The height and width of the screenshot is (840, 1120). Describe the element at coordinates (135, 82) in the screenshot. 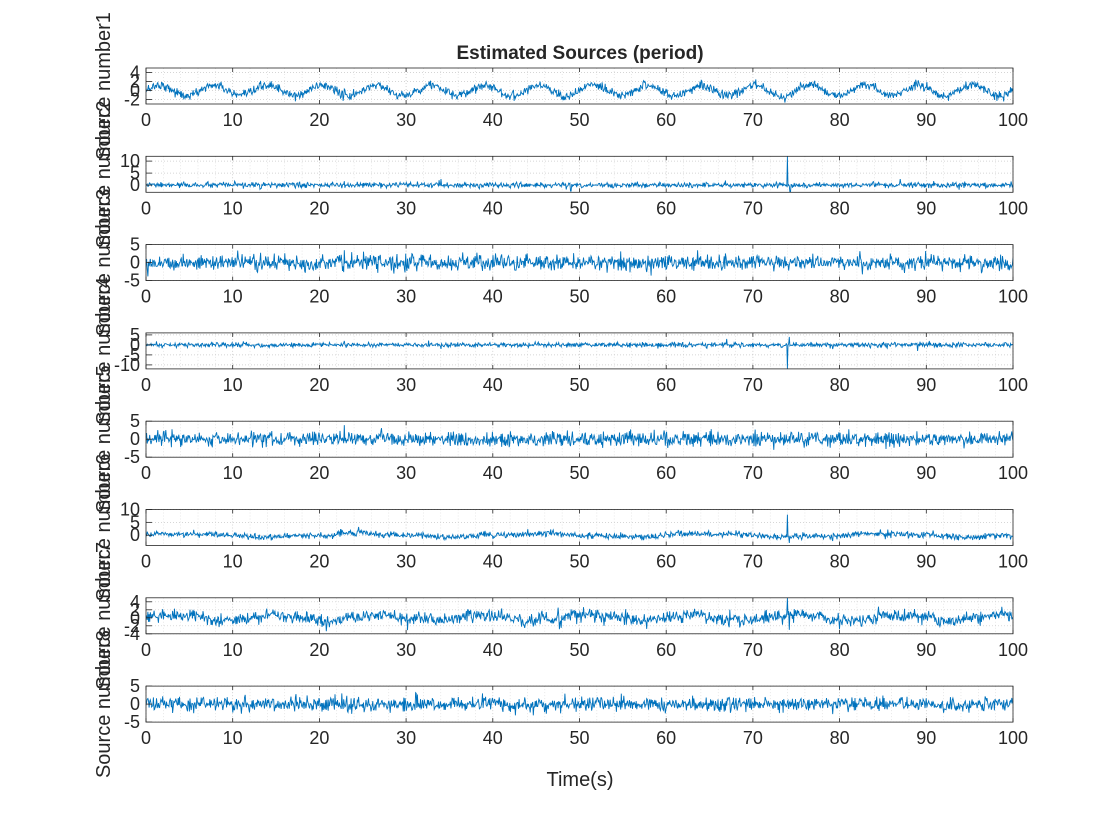

I see `y-tick-label: 2` at that location.